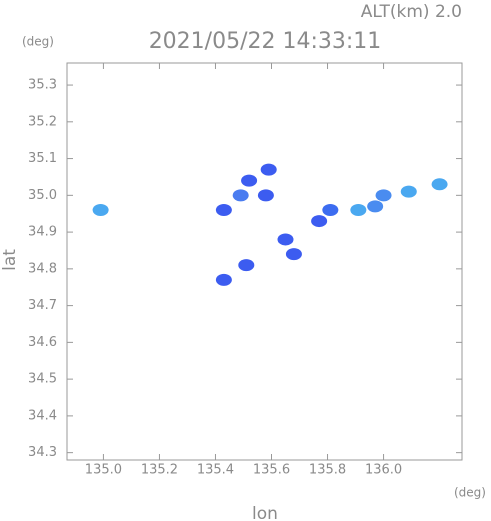  Describe the element at coordinates (159, 470) in the screenshot. I see `x-tick-label: 135.2` at that location.